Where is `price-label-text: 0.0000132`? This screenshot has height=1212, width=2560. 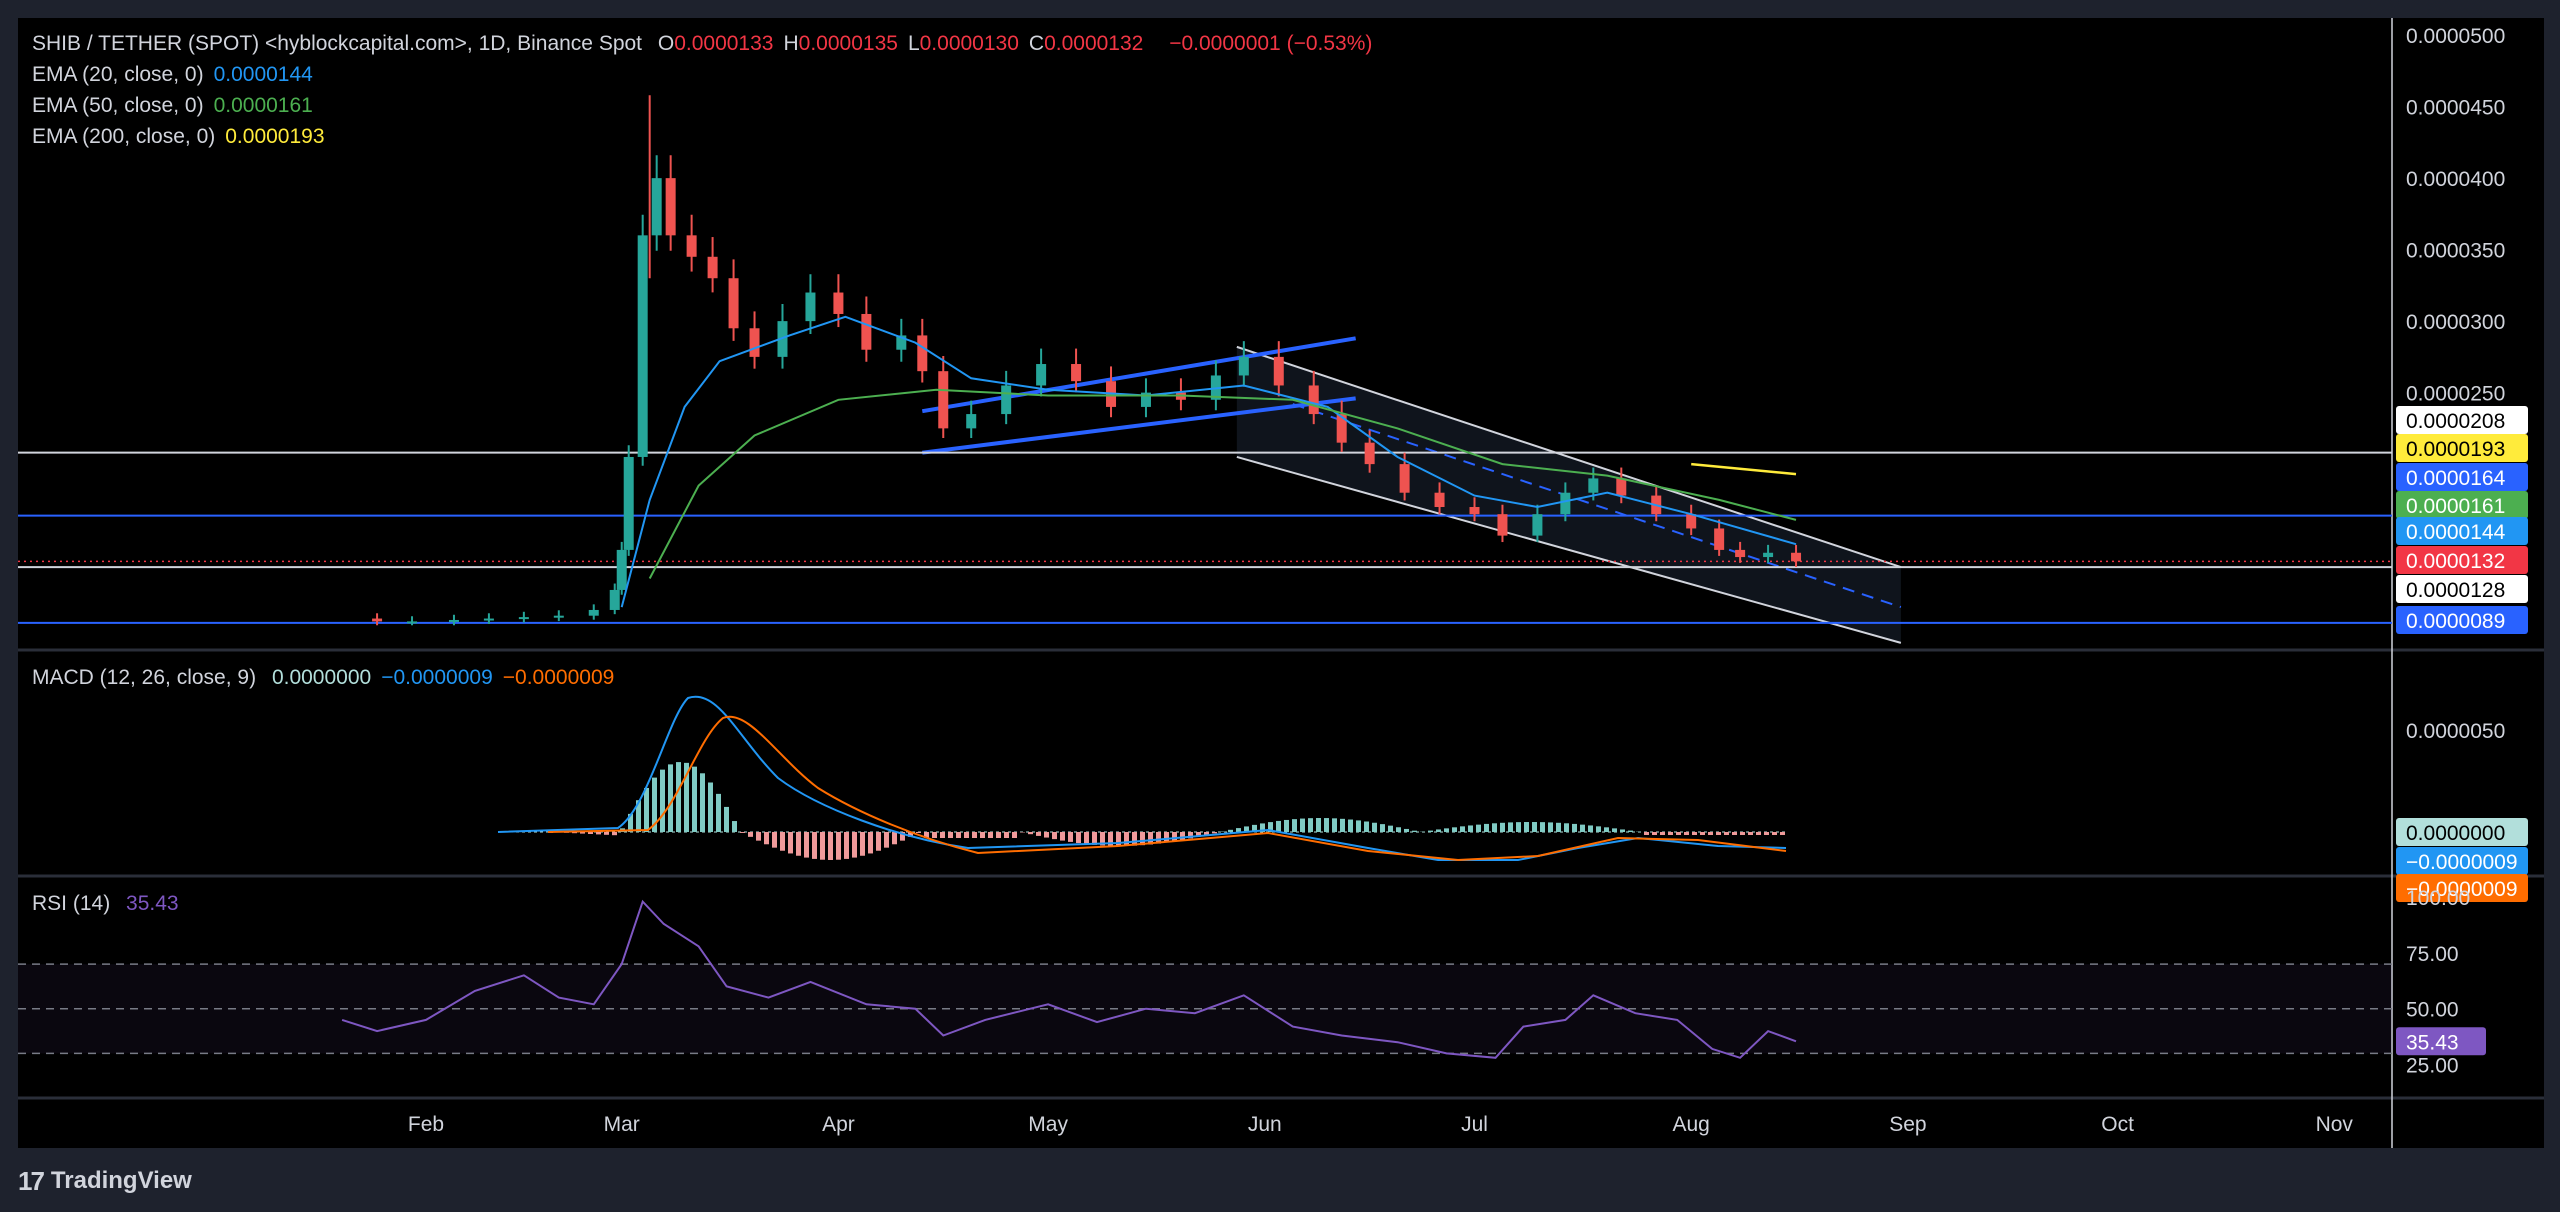
price-label-text: 0.0000132 is located at coordinates (2455, 561).